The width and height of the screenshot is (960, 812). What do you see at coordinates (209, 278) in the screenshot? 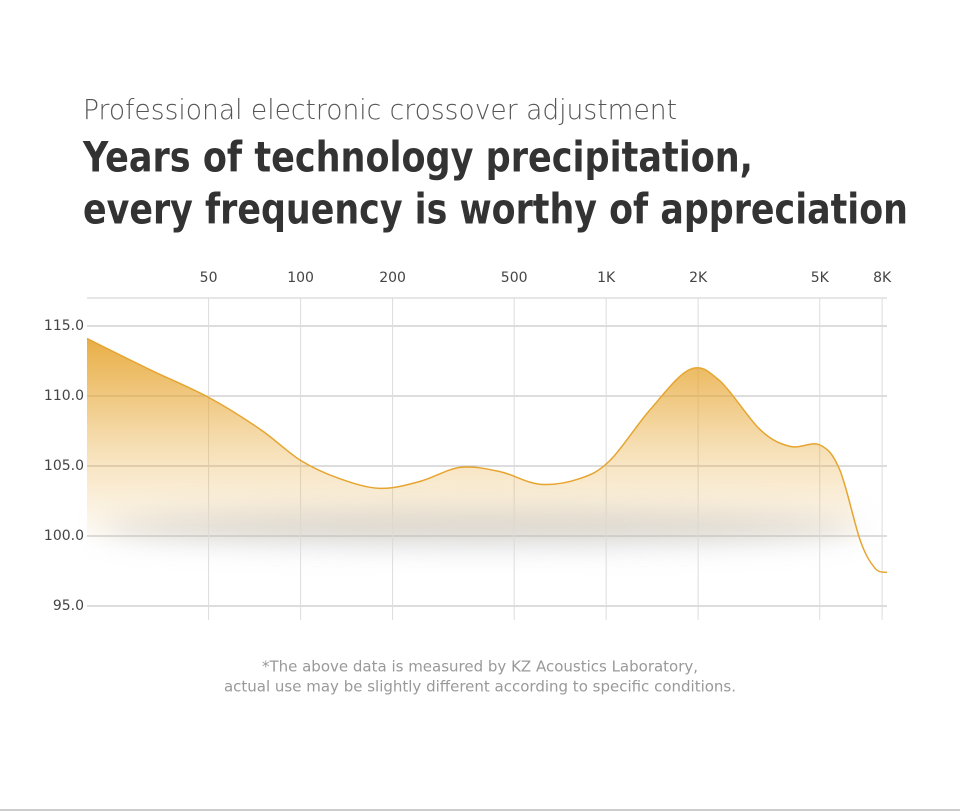
I see `x-tick-label: 50` at bounding box center [209, 278].